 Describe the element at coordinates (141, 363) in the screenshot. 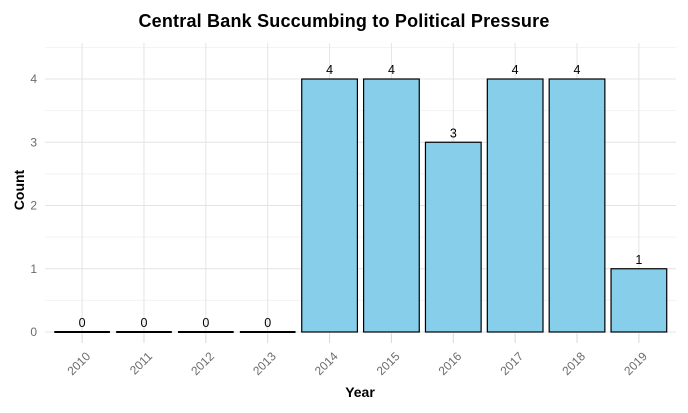

I see `x-tick-label: 2011` at that location.